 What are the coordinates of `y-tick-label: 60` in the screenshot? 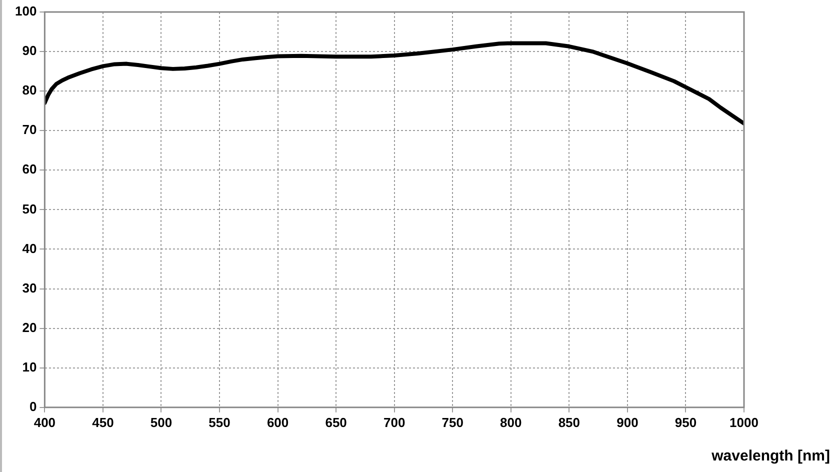 It's located at (29, 169).